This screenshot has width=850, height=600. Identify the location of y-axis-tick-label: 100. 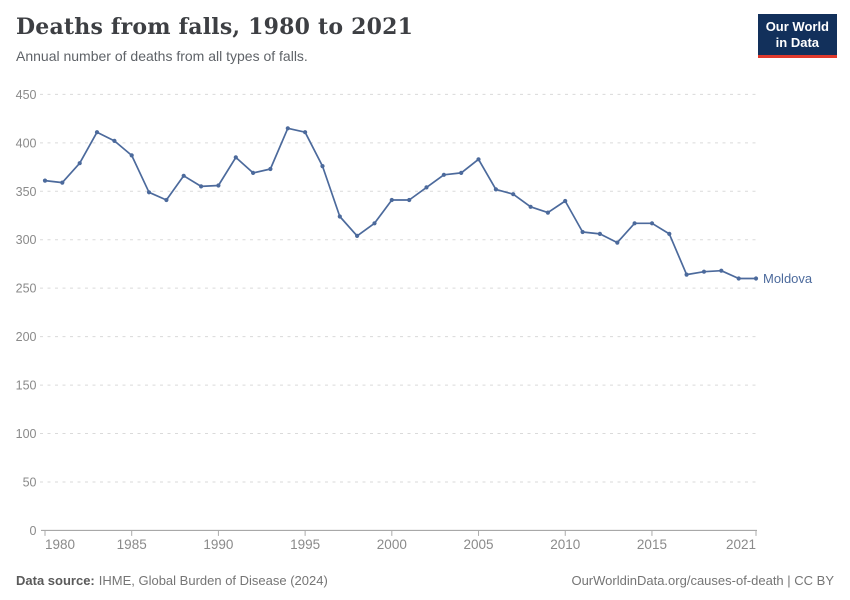
(26, 434).